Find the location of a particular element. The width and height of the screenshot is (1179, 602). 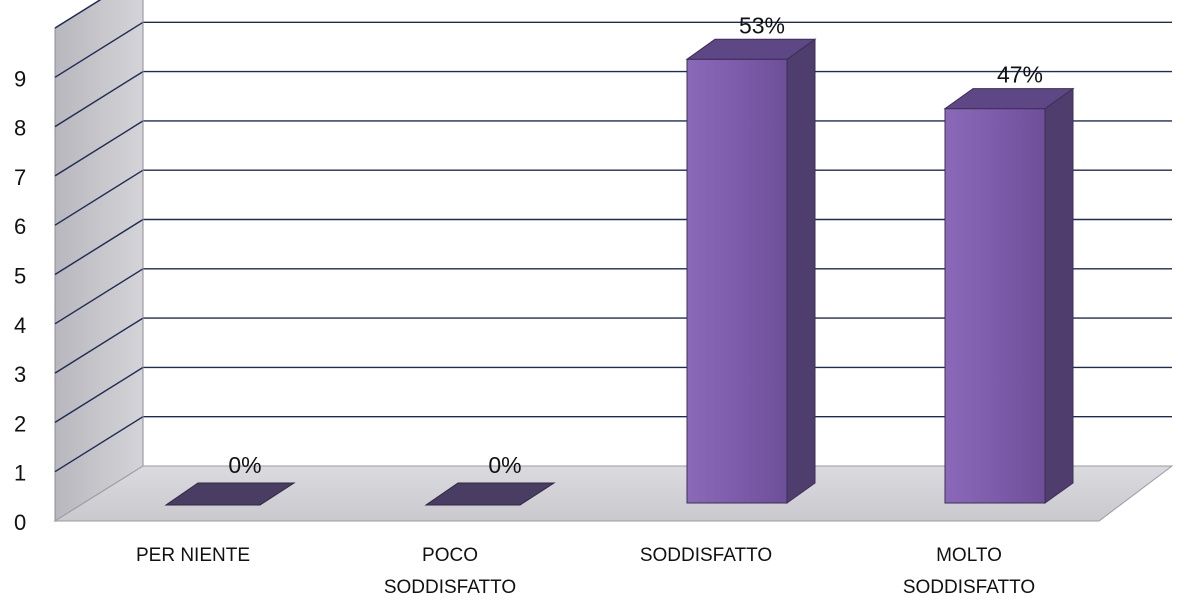

y-tick-label: 0 is located at coordinates (20, 522).